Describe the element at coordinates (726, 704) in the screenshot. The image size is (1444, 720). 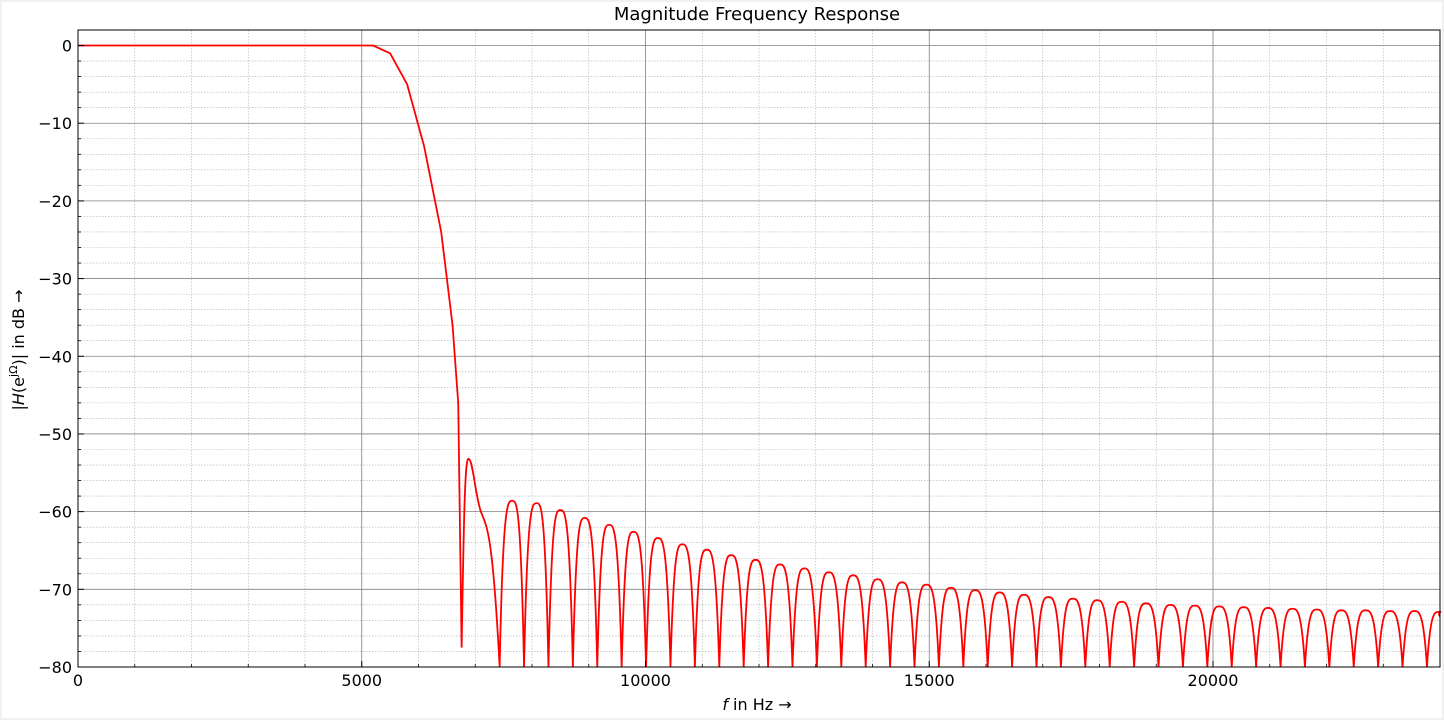
I see `x-axis-label-variable: f` at that location.